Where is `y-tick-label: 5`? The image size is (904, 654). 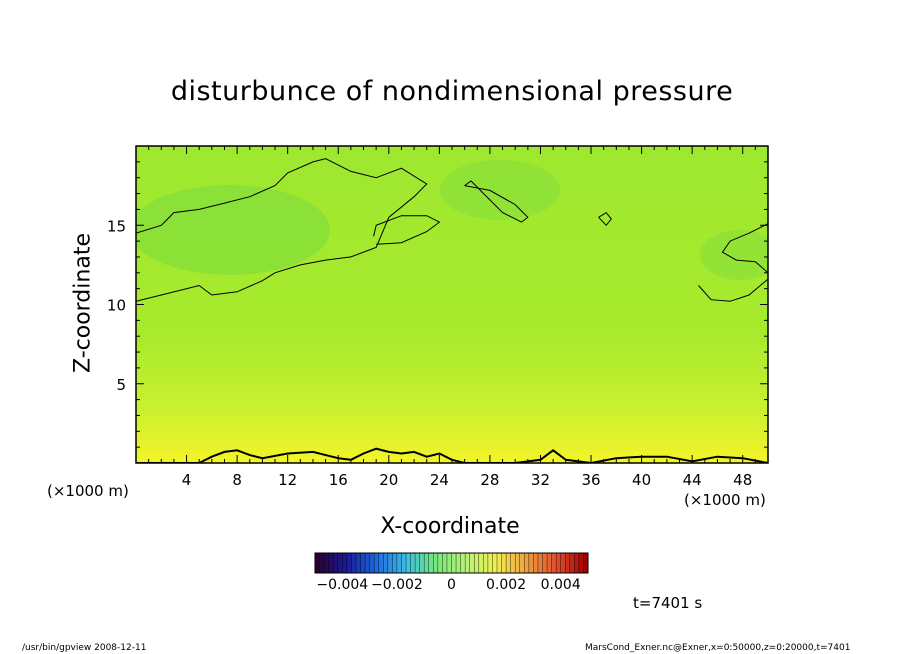
y-tick-label: 5 is located at coordinates (121, 385).